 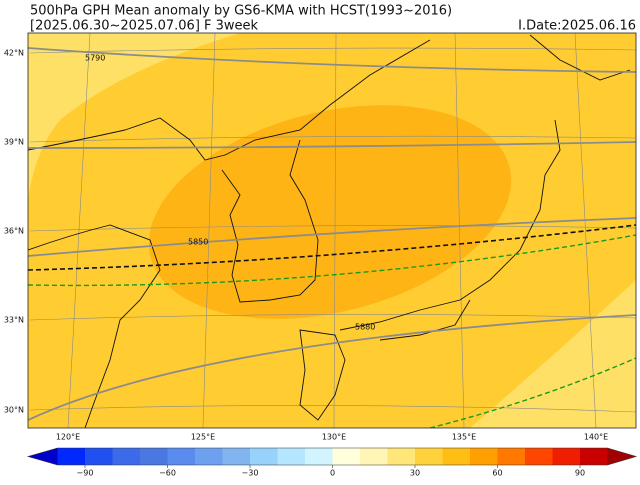 I want to click on lat-labels: 42°N 39°N 36°N 33°N 30°N, so click(x=14, y=232).